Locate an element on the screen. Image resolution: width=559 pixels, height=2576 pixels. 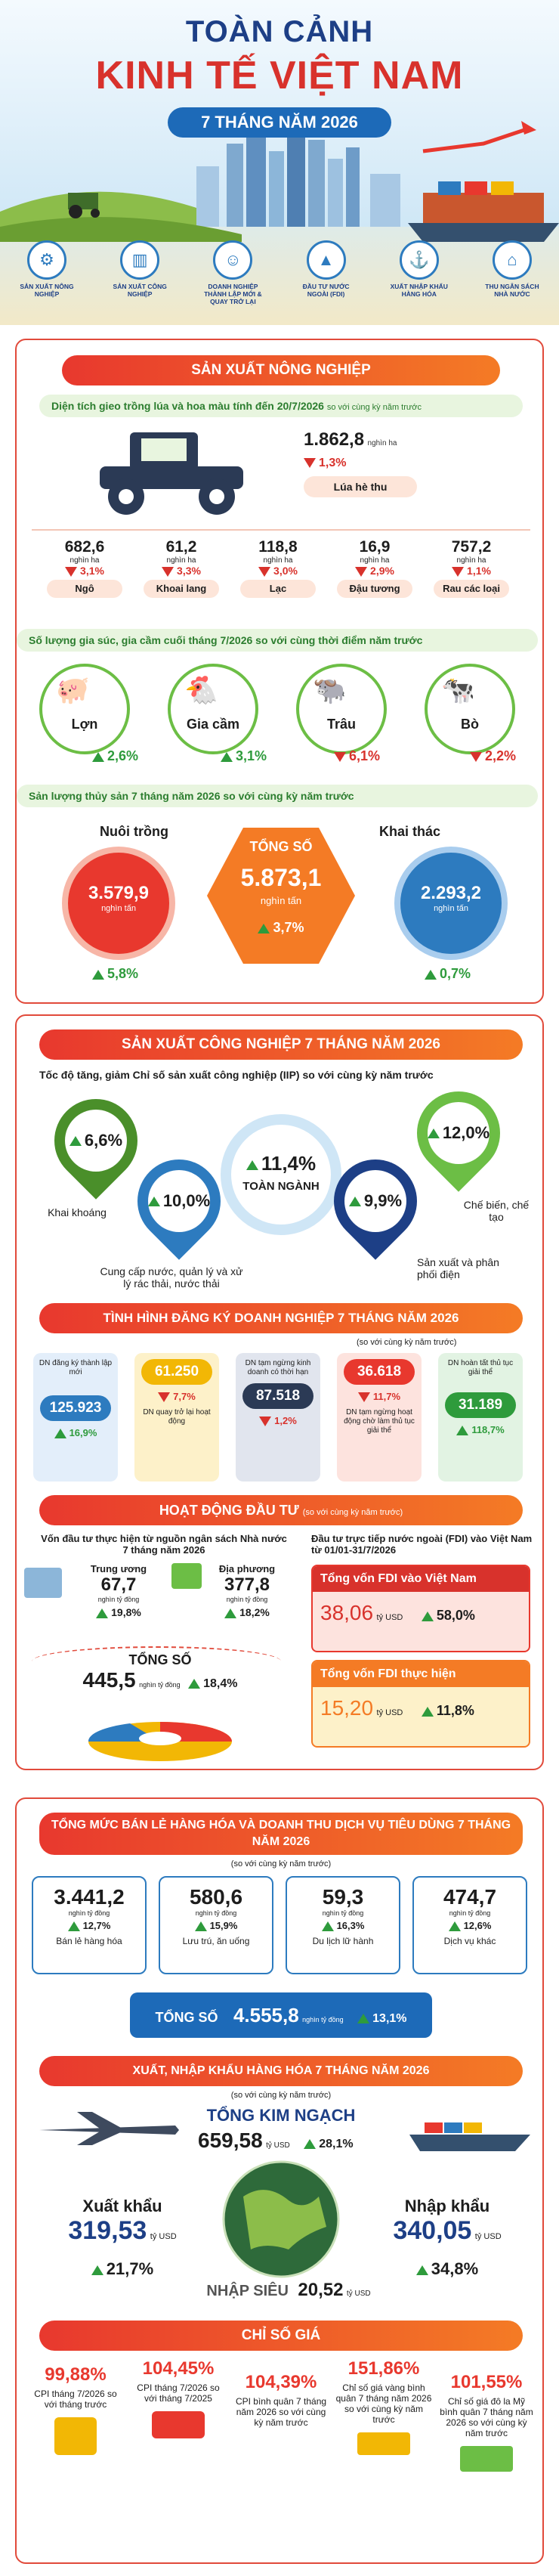
crop-item: 61,2 nghìn ha 3,3% Khoai lang is located at coordinates (181, 568).